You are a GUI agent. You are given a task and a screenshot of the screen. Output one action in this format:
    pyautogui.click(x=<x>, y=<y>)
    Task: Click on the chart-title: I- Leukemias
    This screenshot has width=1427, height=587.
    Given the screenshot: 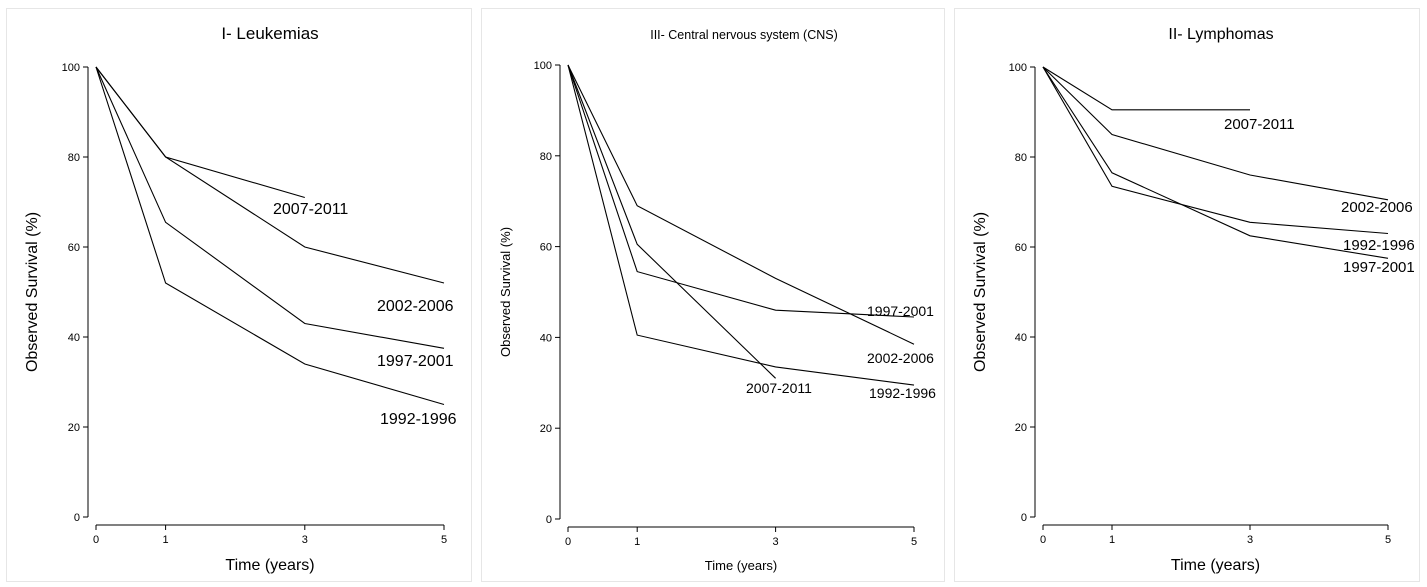 What is the action you would take?
    pyautogui.click(x=269, y=33)
    